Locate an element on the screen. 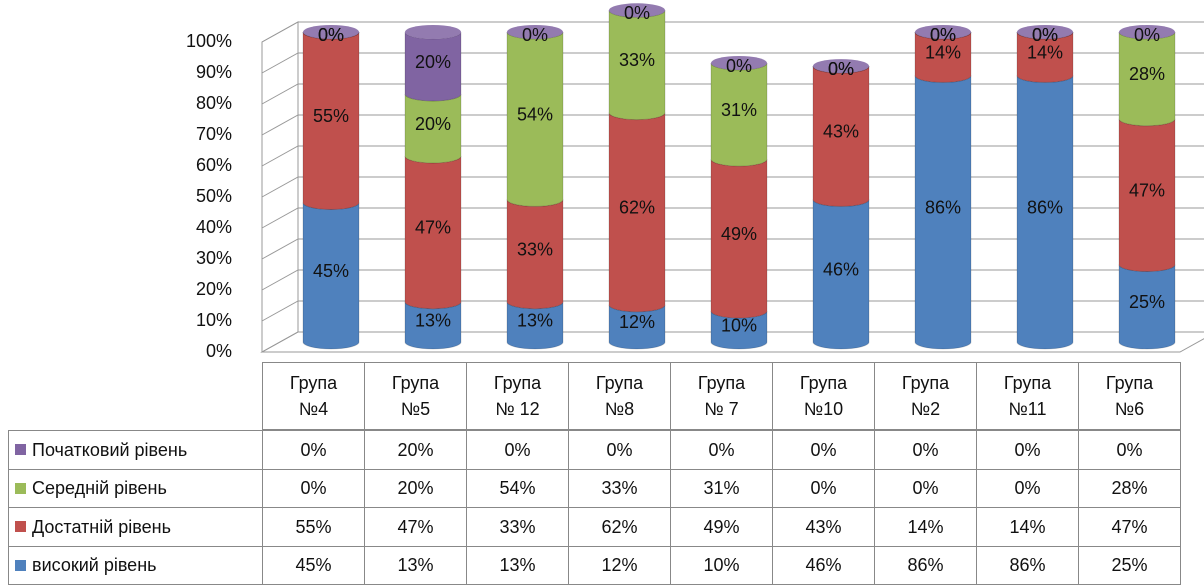 The width and height of the screenshot is (1204, 585). x-tick-label: Група №5 is located at coordinates (415, 396).